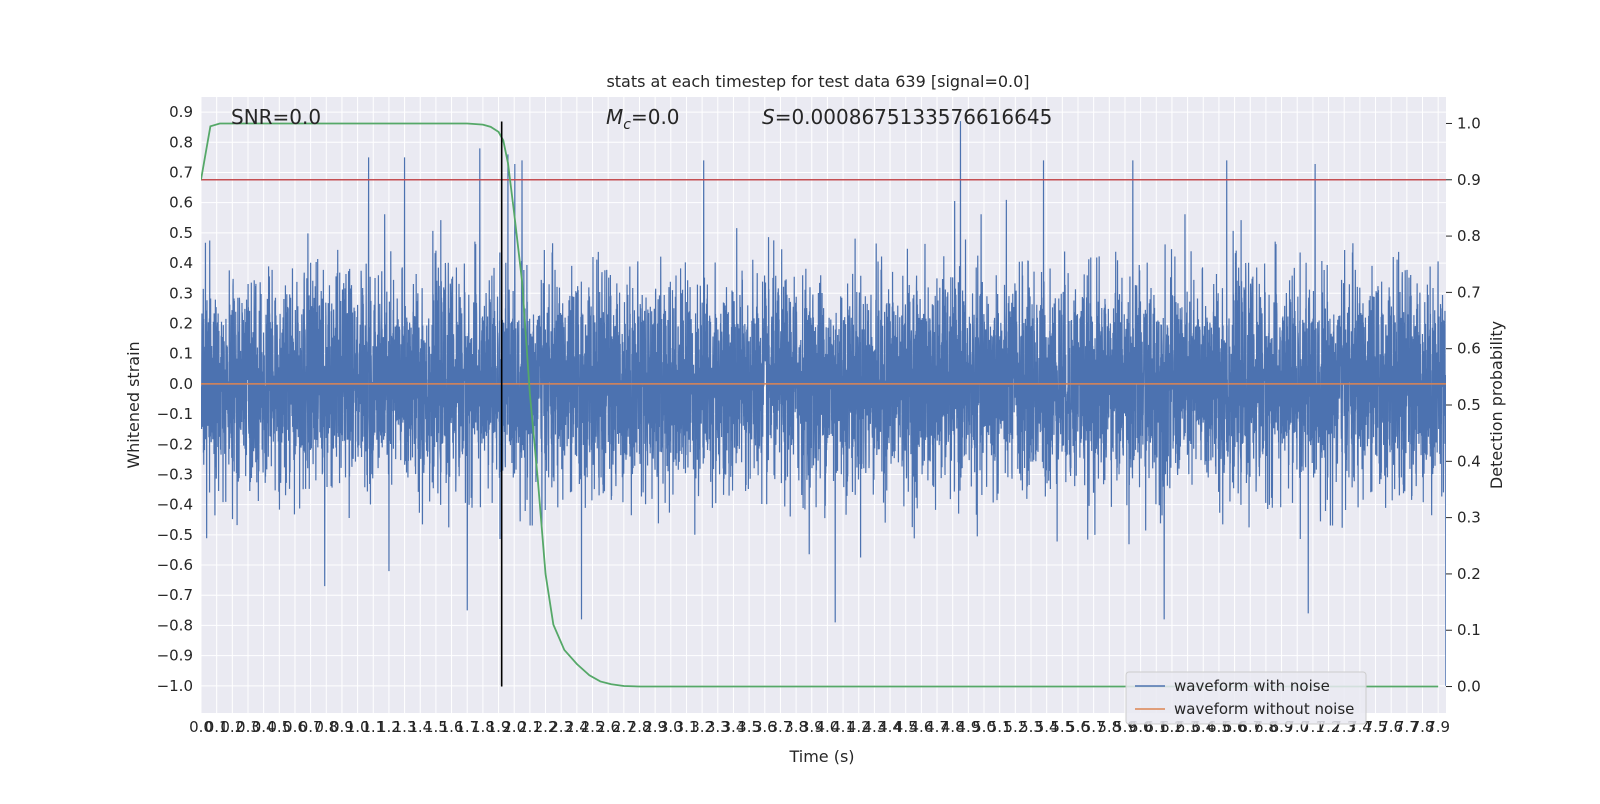 This screenshot has width=1600, height=804. I want to click on y-tick-label: 0.1, so click(181, 354).